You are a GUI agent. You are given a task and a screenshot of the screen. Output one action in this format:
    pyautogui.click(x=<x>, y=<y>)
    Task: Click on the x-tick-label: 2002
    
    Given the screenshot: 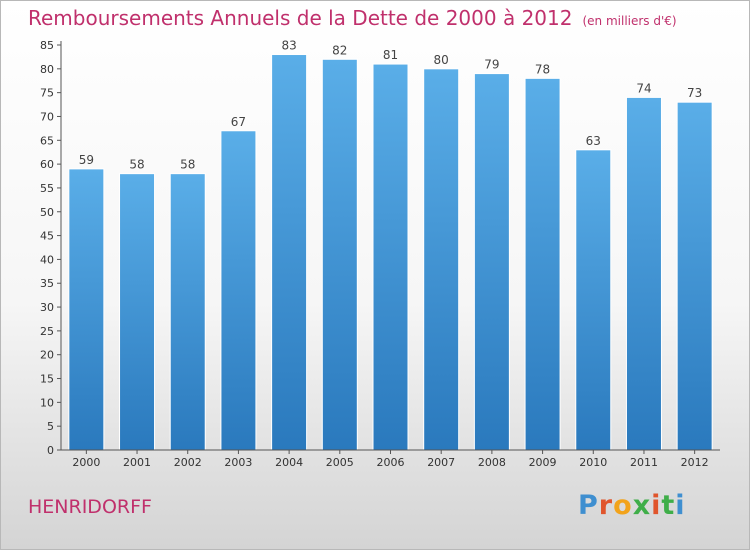 What is the action you would take?
    pyautogui.click(x=188, y=462)
    